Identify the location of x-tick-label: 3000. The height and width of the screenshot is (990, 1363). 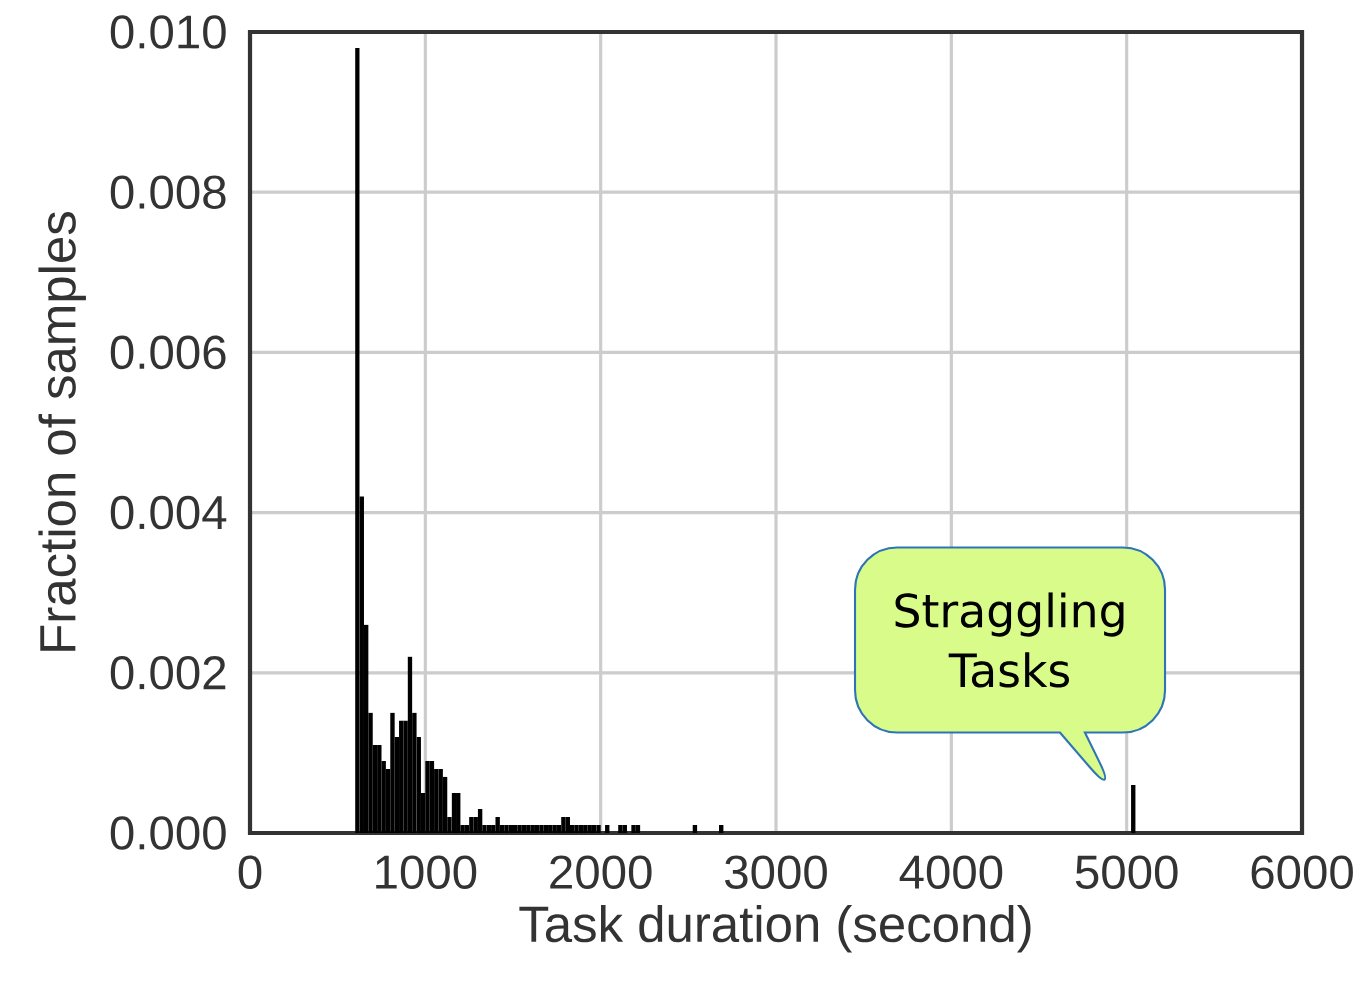
(776, 872).